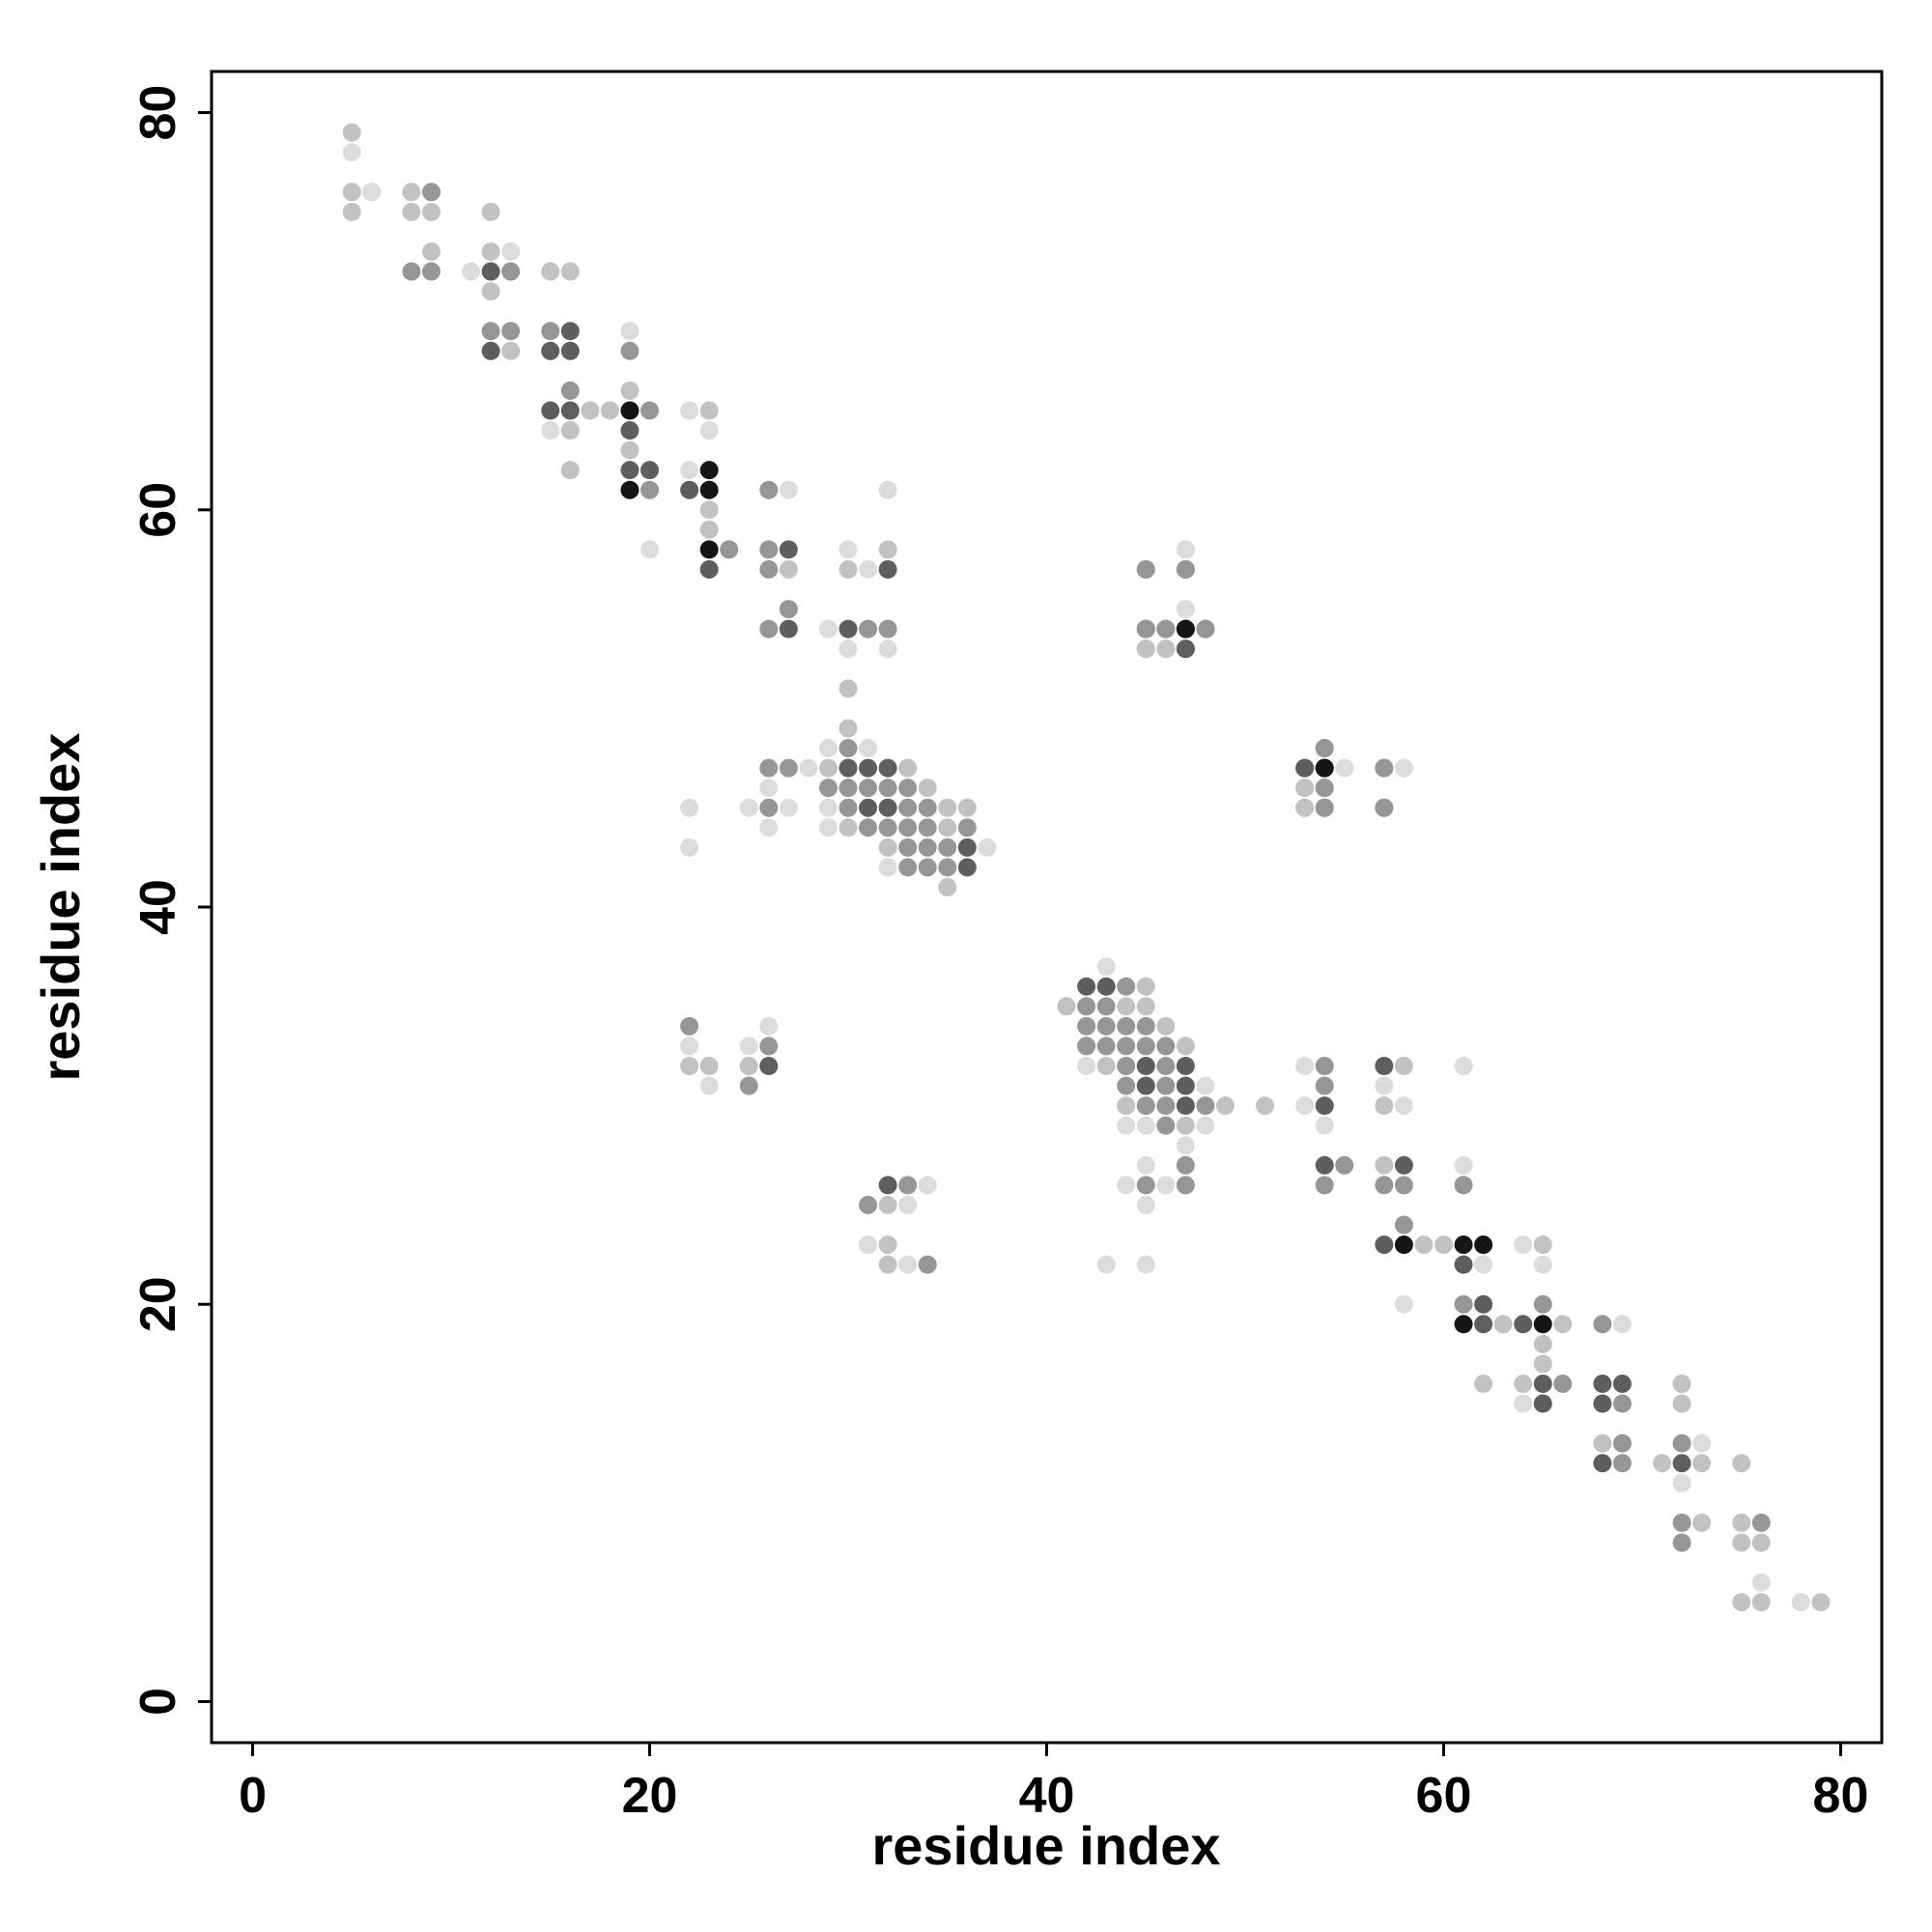 The height and width of the screenshot is (1932, 1932). What do you see at coordinates (158, 510) in the screenshot?
I see `y-tick-label: 60` at bounding box center [158, 510].